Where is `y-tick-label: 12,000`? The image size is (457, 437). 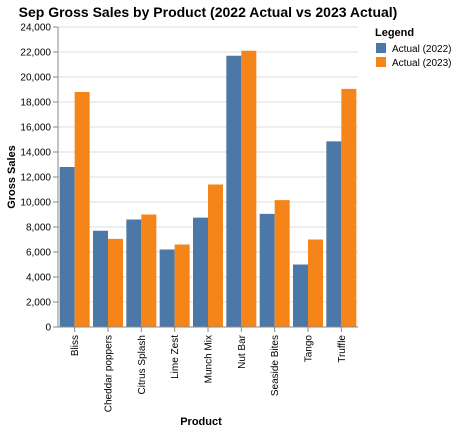 y-tick-label: 12,000 is located at coordinates (35, 178).